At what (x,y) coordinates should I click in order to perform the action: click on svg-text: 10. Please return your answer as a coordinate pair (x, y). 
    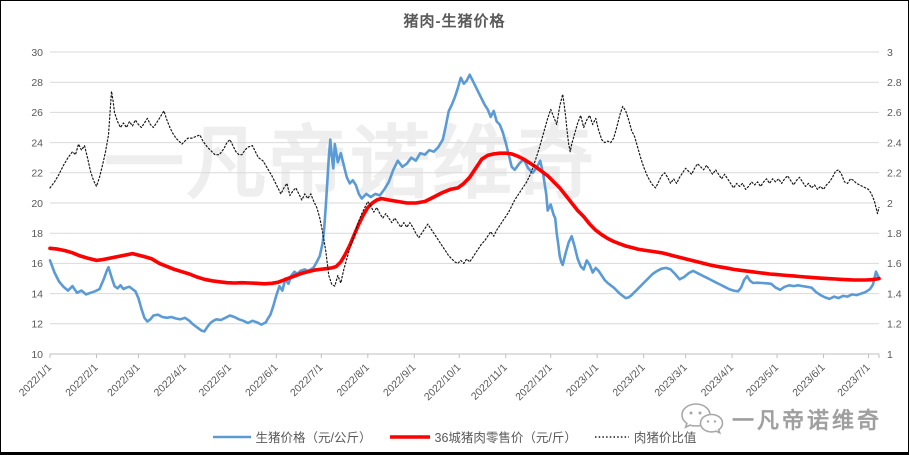
    Looking at the image, I should click on (37, 355).